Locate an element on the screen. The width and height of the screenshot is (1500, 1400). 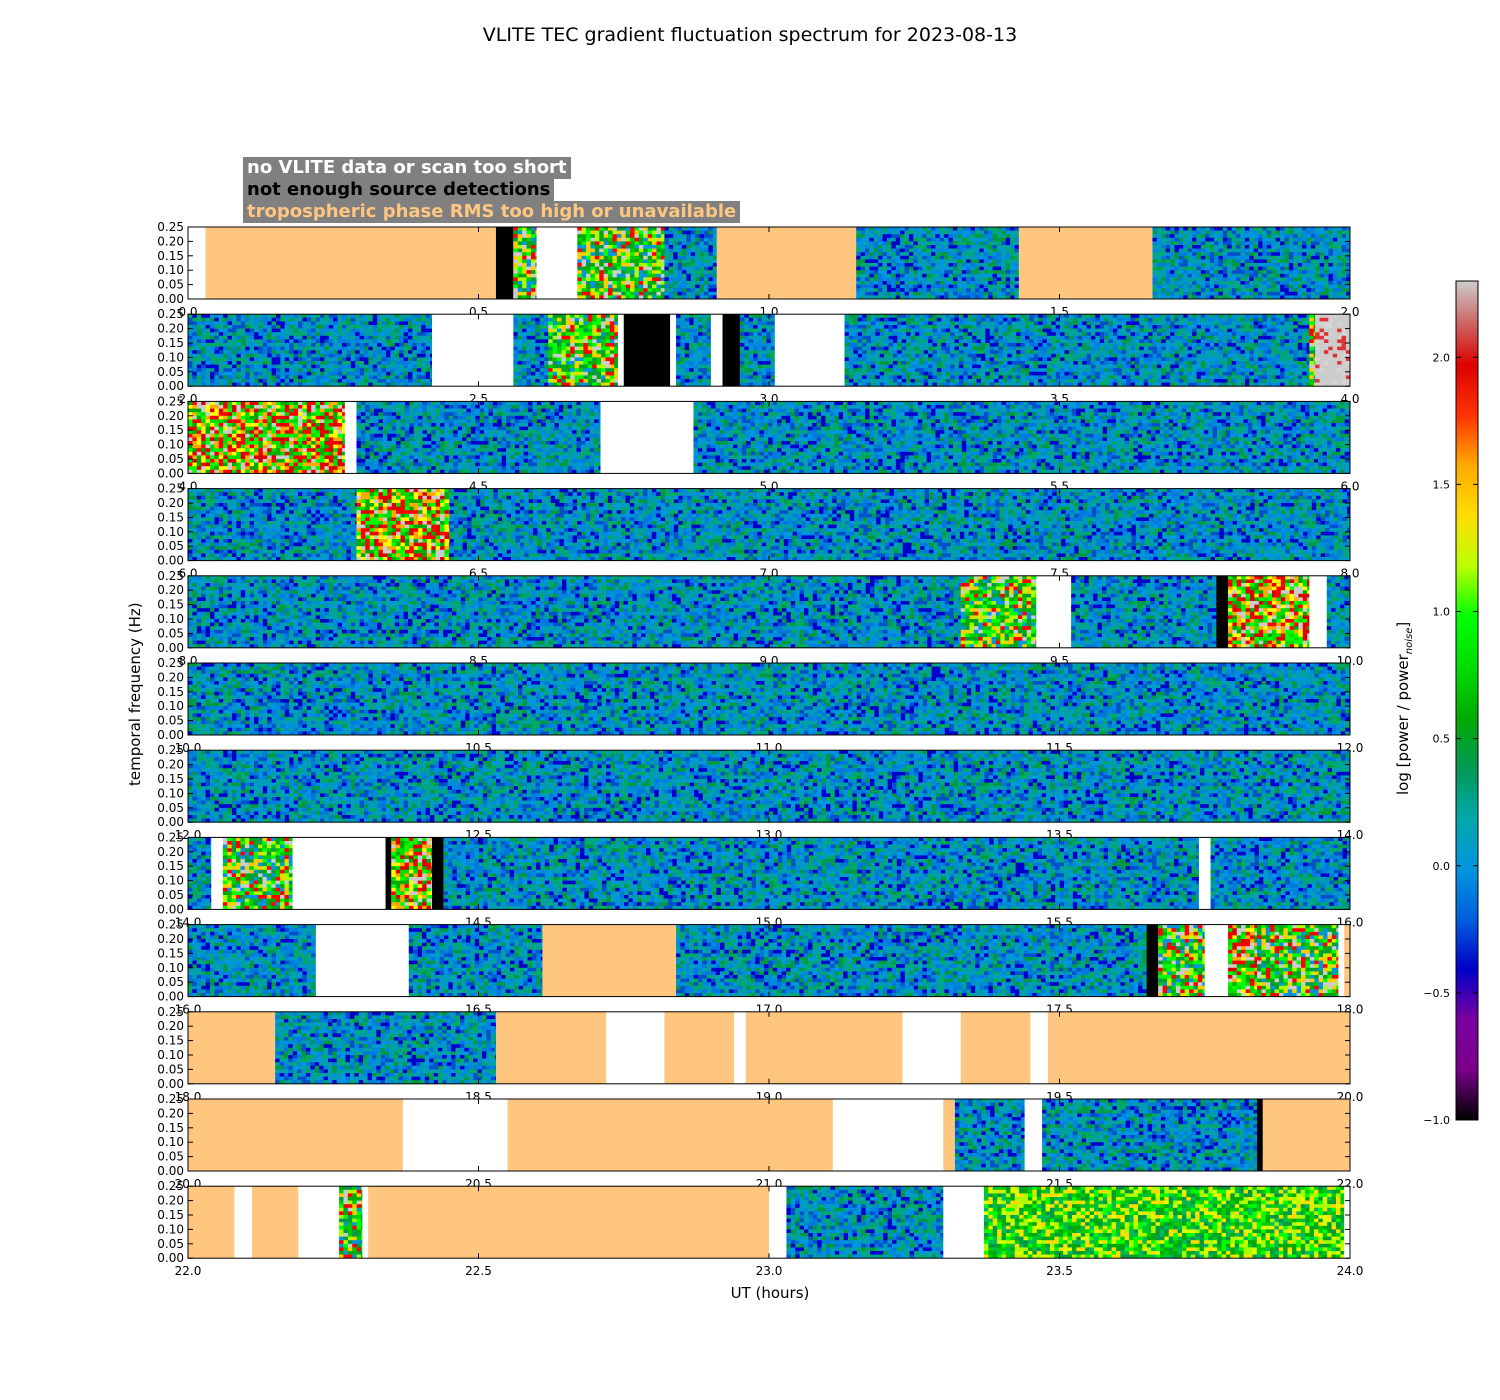
segment-spectrum-grey is located at coordinates (1333, 350).